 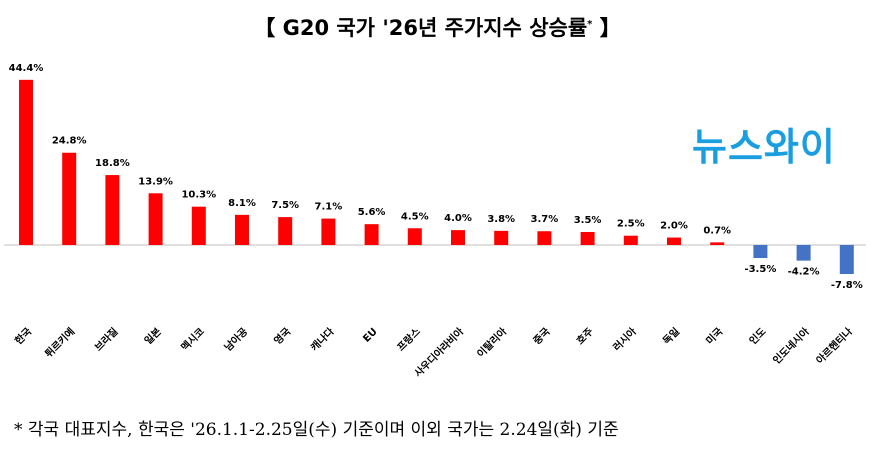 I want to click on category-label: 영국, so click(x=282, y=336).